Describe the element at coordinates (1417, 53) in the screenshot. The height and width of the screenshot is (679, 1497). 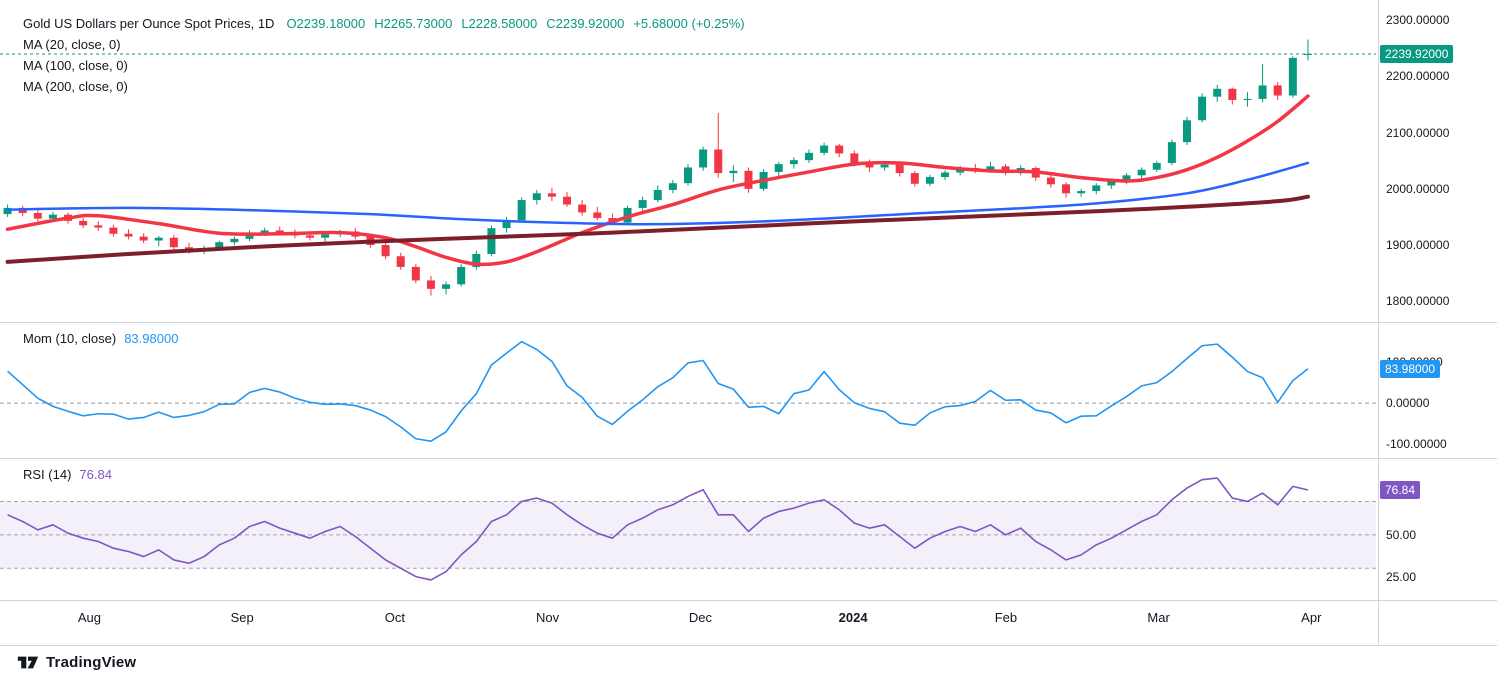
I see `last-price-badge: 2239.92000` at that location.